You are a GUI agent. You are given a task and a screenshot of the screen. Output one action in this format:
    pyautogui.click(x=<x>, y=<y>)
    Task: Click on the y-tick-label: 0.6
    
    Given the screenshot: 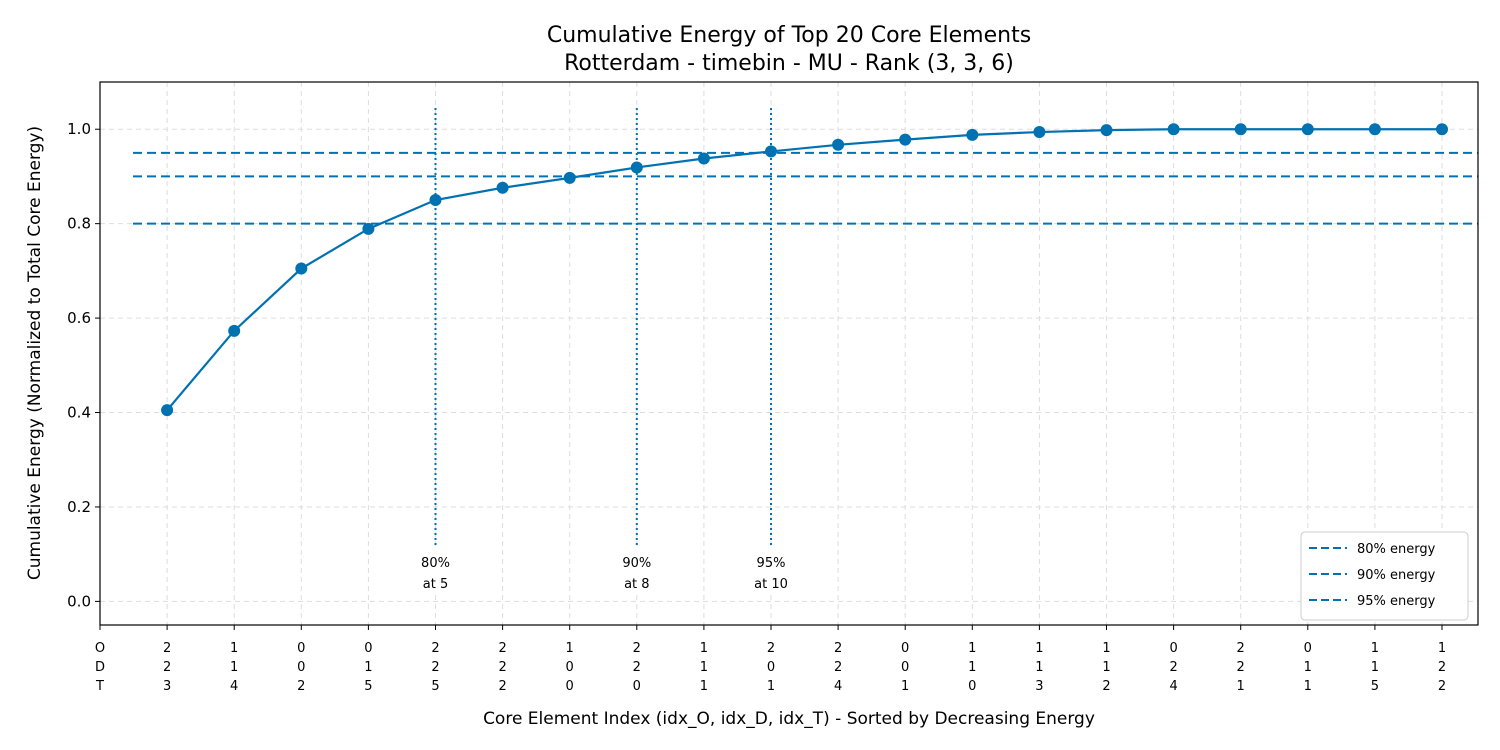 What is the action you would take?
    pyautogui.click(x=79, y=318)
    